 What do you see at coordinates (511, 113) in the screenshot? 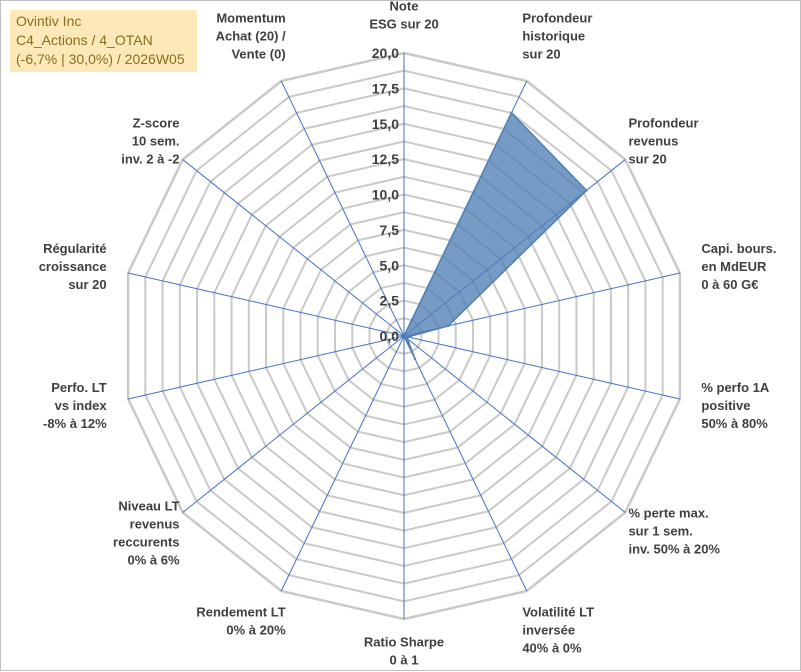
I see `data-point-profondeur-historique` at bounding box center [511, 113].